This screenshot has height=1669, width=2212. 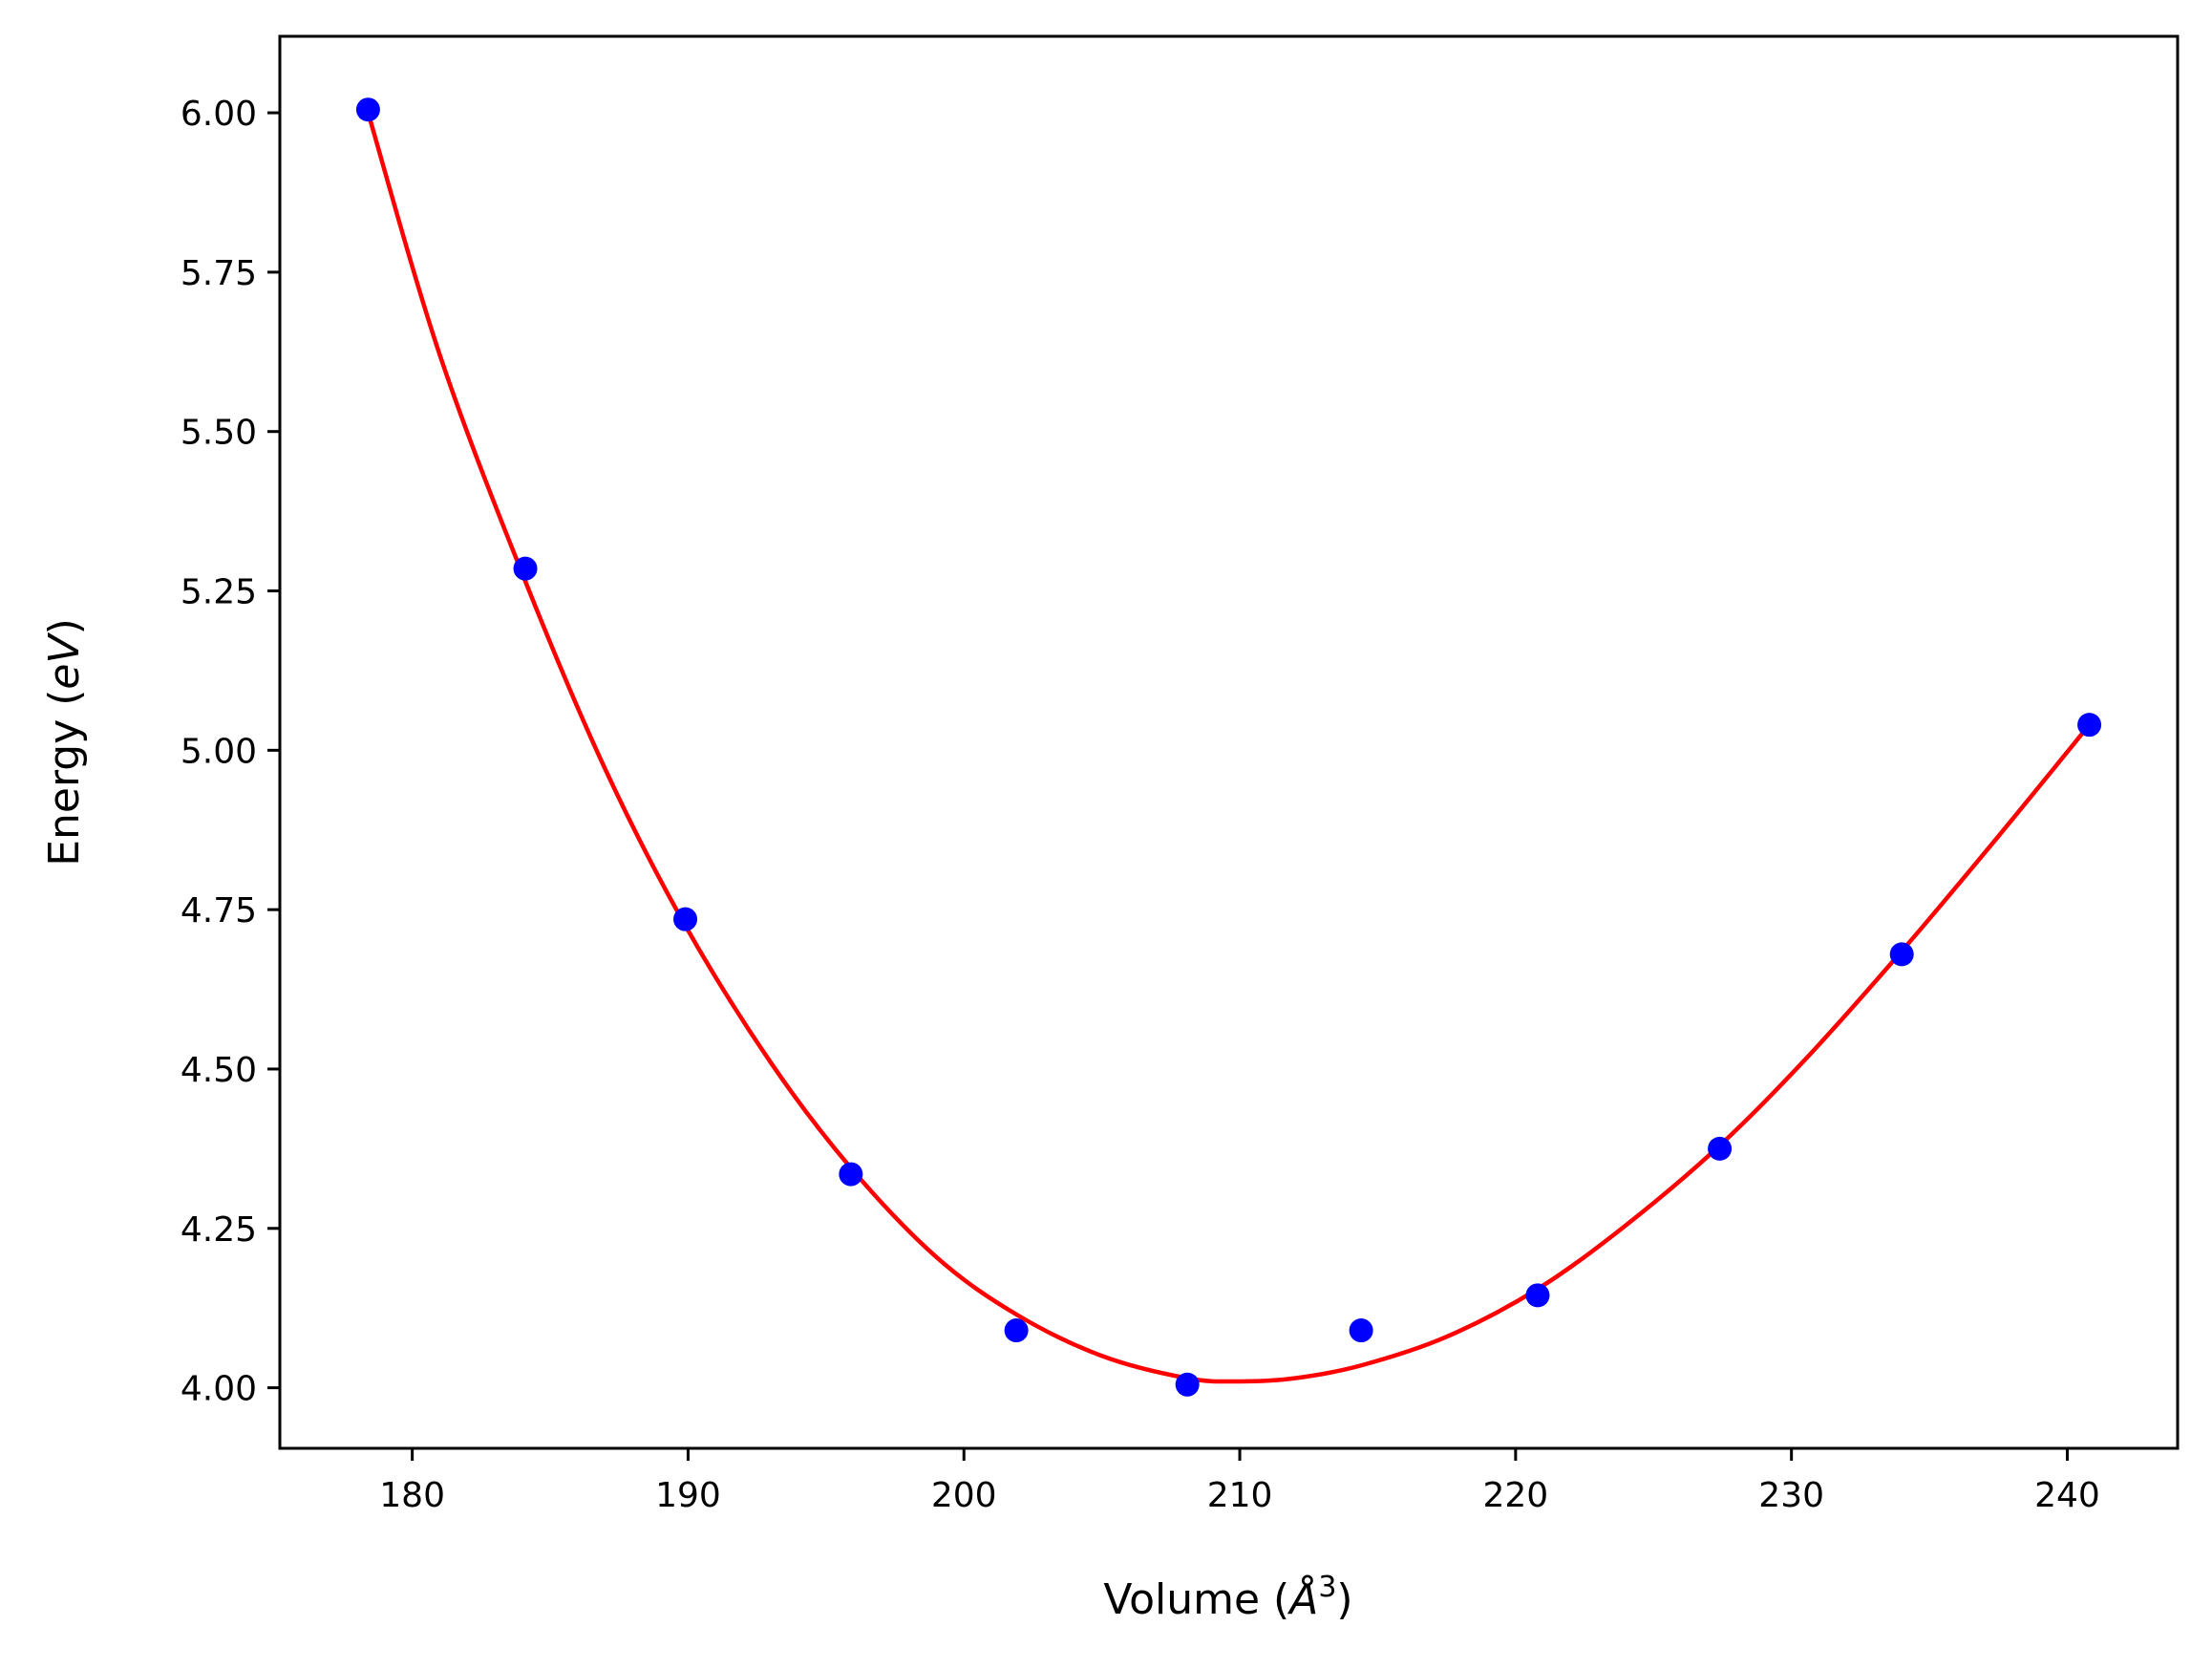 What do you see at coordinates (64, 661) in the screenshot?
I see `y-axis-label-unit: eV` at bounding box center [64, 661].